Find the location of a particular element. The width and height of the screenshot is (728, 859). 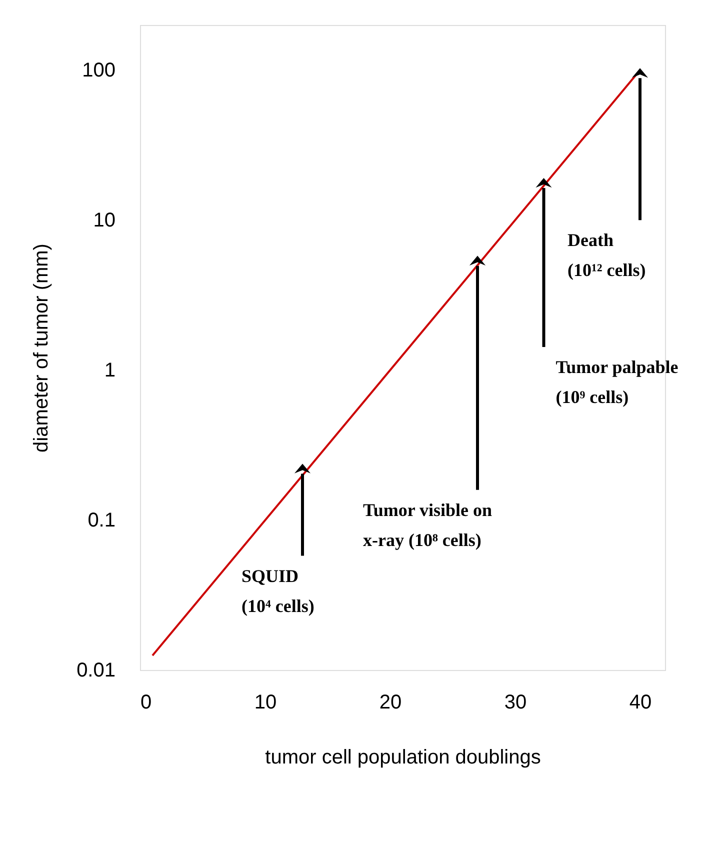

x-tick-label: 10 is located at coordinates (265, 703).